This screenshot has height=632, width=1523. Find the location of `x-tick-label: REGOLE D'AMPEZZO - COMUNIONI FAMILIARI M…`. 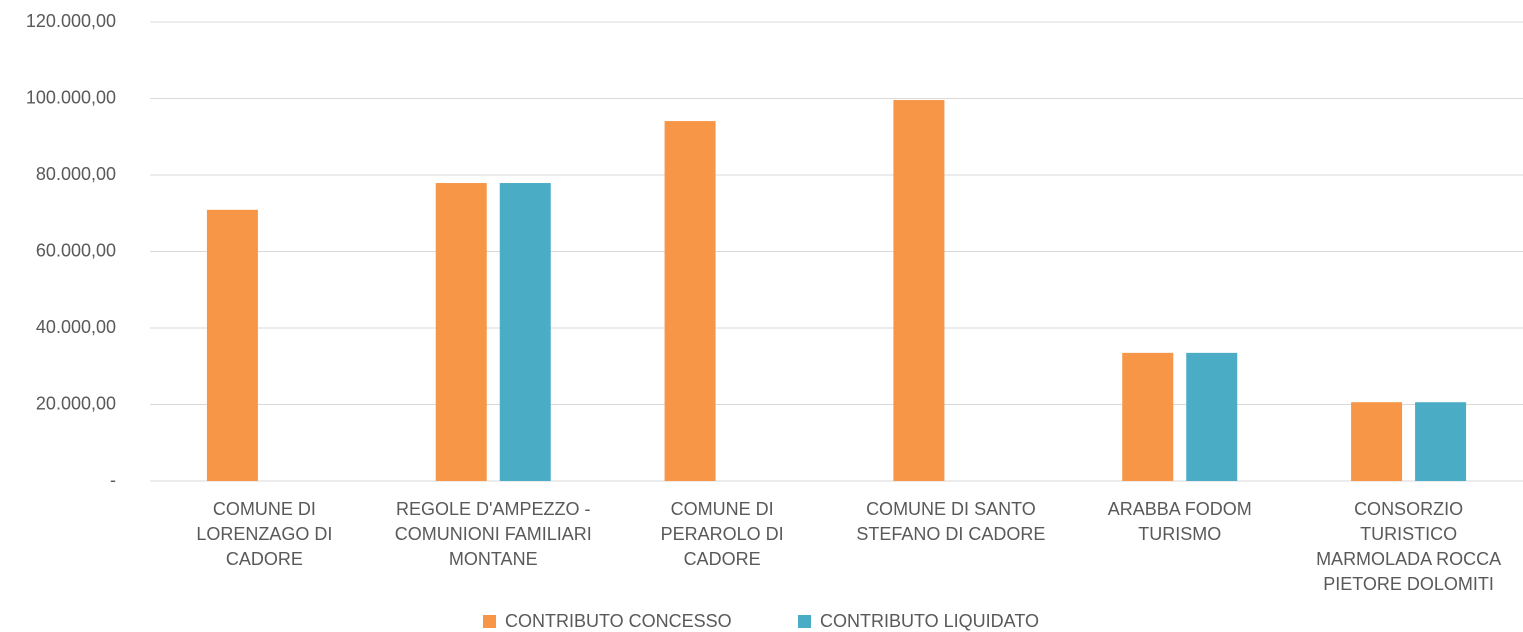

x-tick-label: REGOLE D'AMPEZZO - COMUNIONI FAMILIARI M… is located at coordinates (493, 534).